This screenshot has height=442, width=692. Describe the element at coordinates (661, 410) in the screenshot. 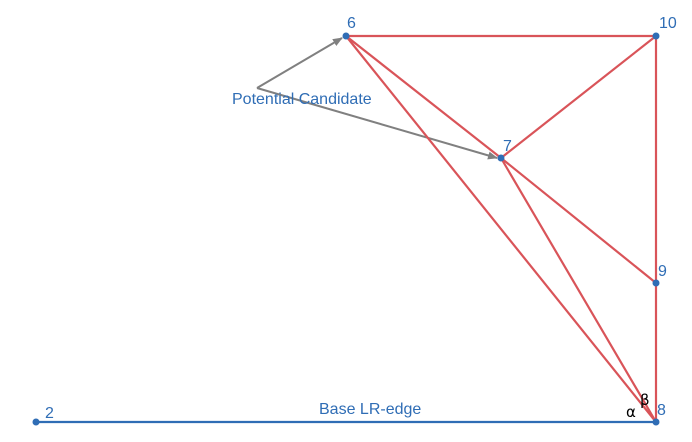

I see `label-point-8: 8` at that location.